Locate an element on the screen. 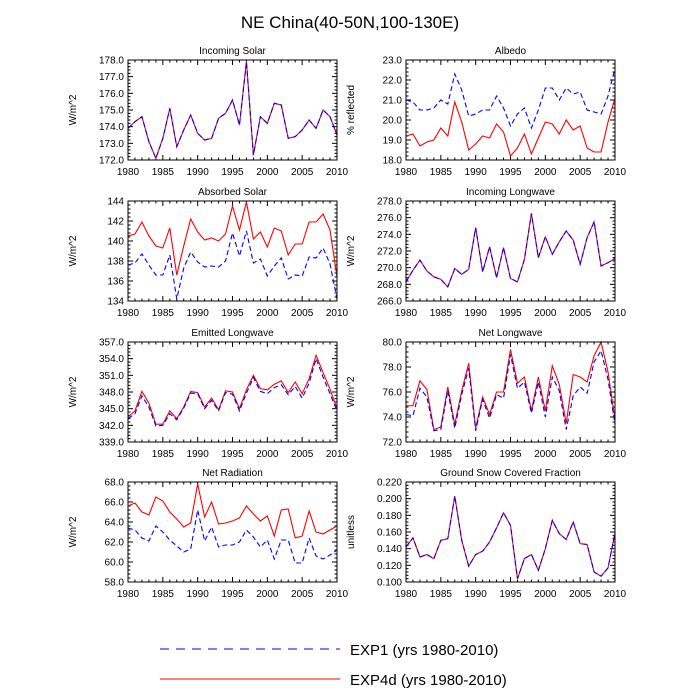 The width and height of the screenshot is (700, 700). y-tick-label: 348.0 is located at coordinates (111, 393).